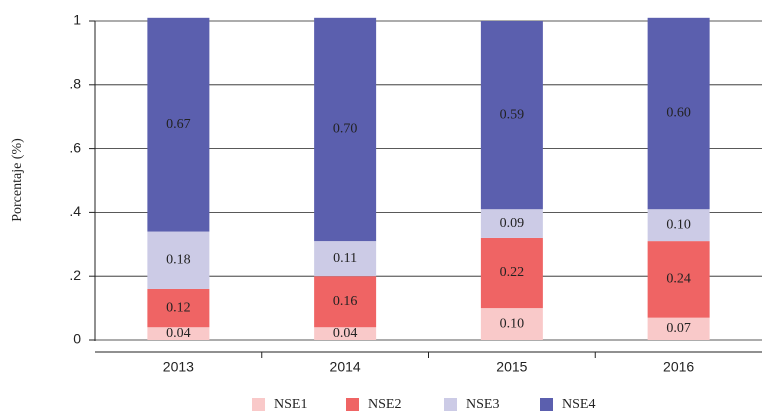 This screenshot has width=762, height=411. I want to click on data-label: 0.67, so click(178, 124).